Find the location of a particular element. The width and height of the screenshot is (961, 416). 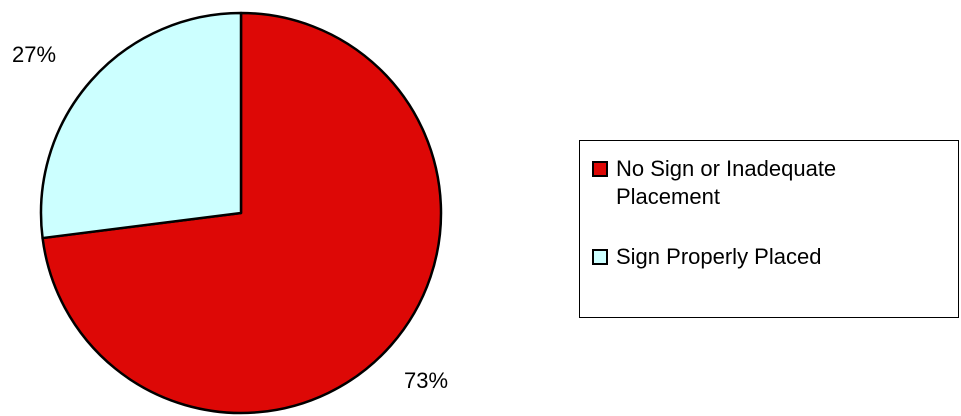

legend-swatch-sign-placed is located at coordinates (600, 257).